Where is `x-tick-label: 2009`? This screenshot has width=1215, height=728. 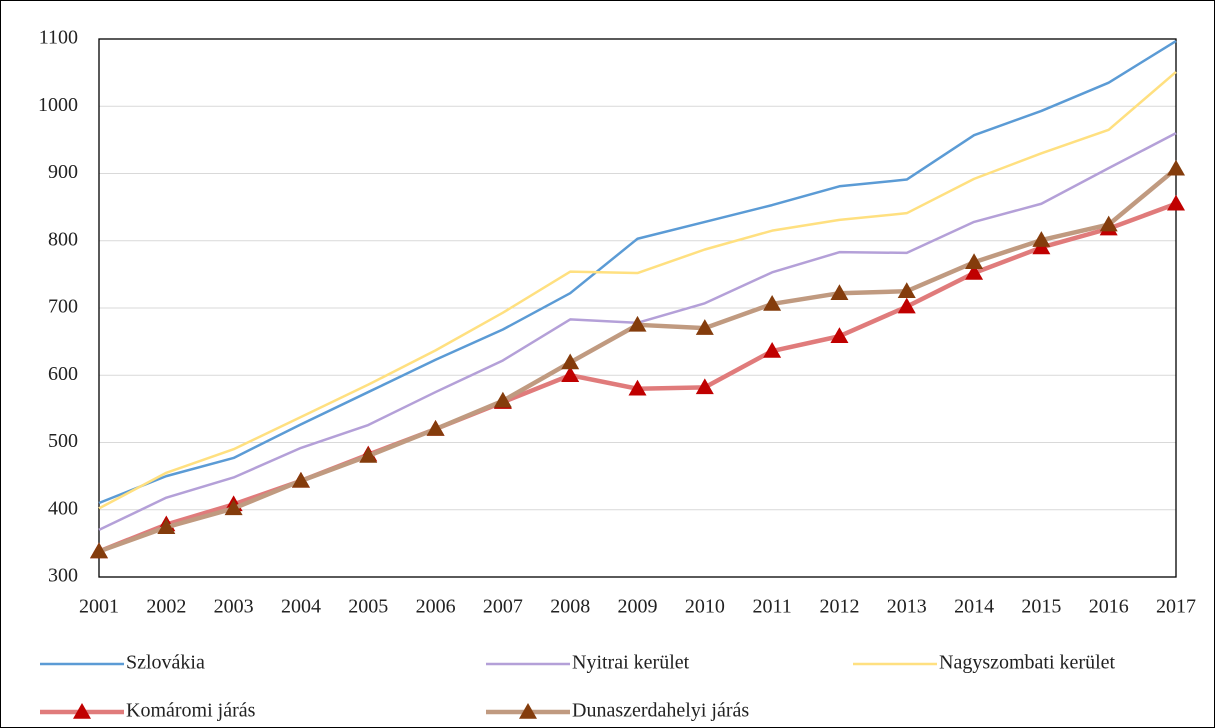
x-tick-label: 2009 is located at coordinates (638, 607).